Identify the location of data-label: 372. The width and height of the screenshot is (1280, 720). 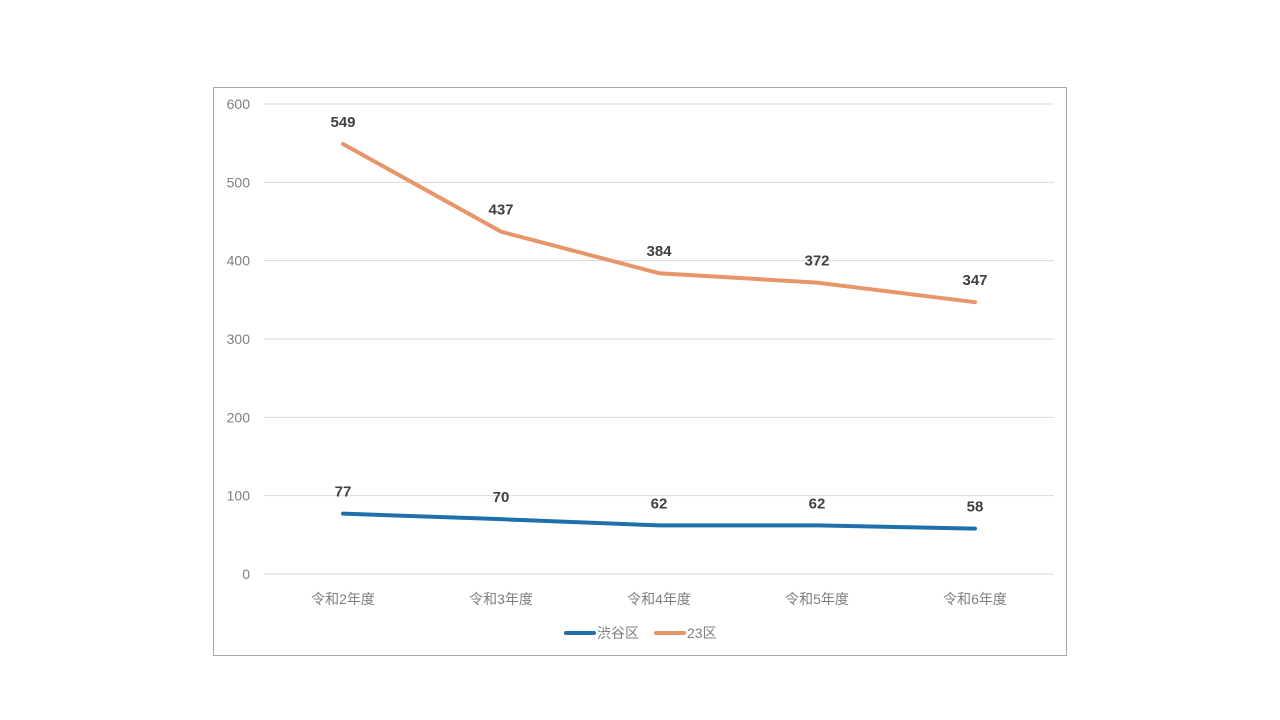
(816, 261).